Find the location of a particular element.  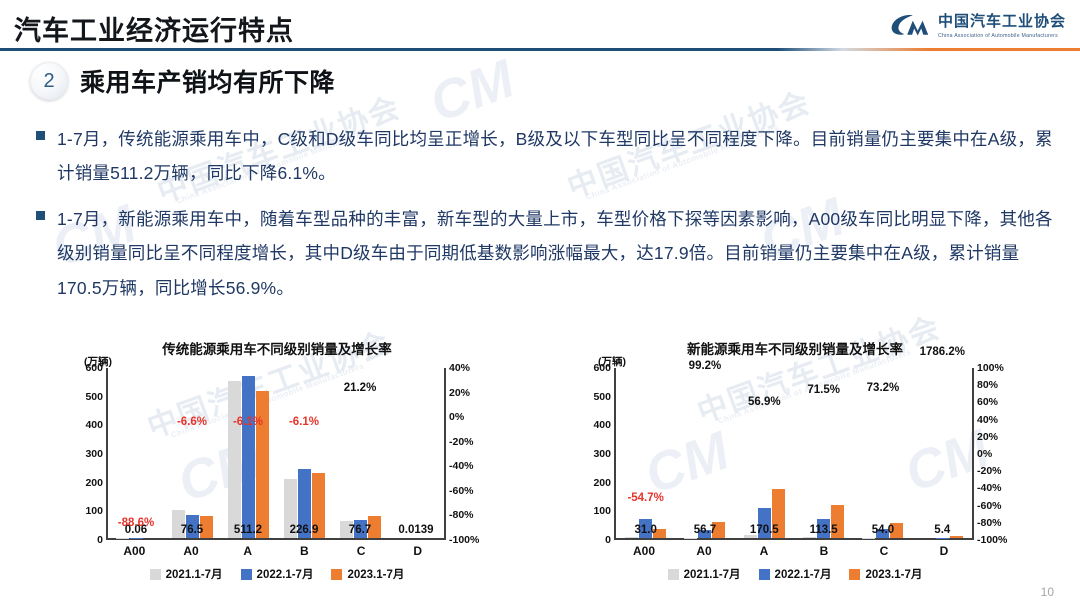

legend-label: 2022.1-7月 is located at coordinates (803, 575).